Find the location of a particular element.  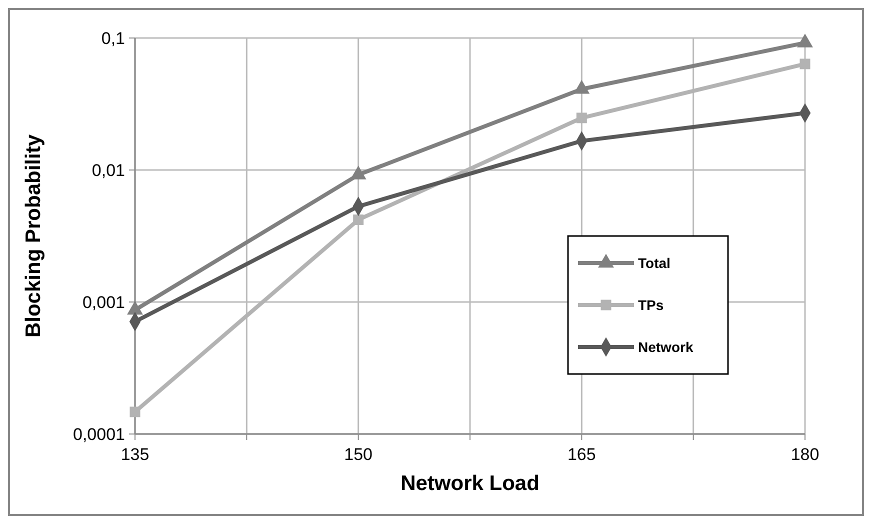

x-tick-label: 180 is located at coordinates (805, 454).